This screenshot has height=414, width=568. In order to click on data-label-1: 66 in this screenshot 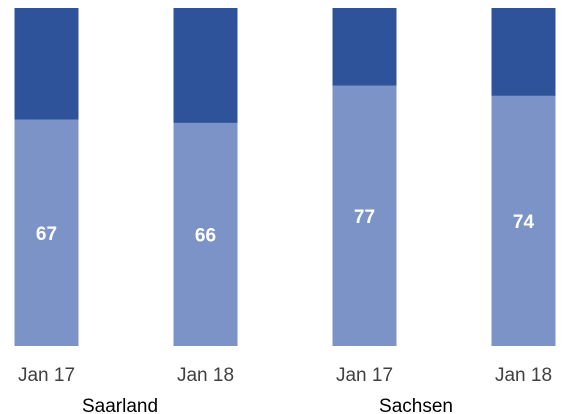, I will do `click(205, 235)`.